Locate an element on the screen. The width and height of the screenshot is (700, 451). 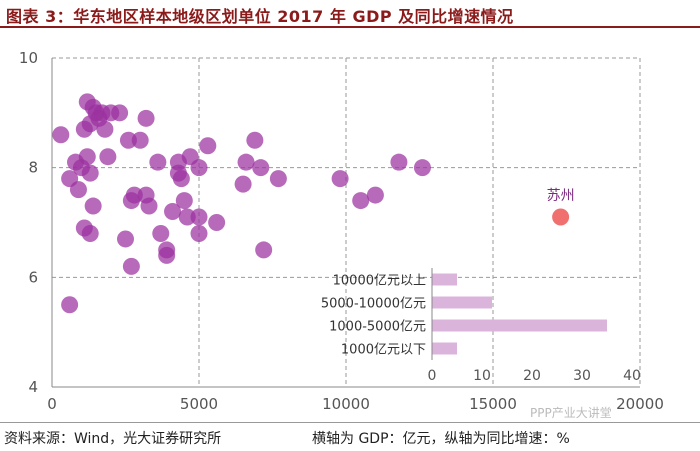
suzhou-label: 苏州 is located at coordinates (561, 196).